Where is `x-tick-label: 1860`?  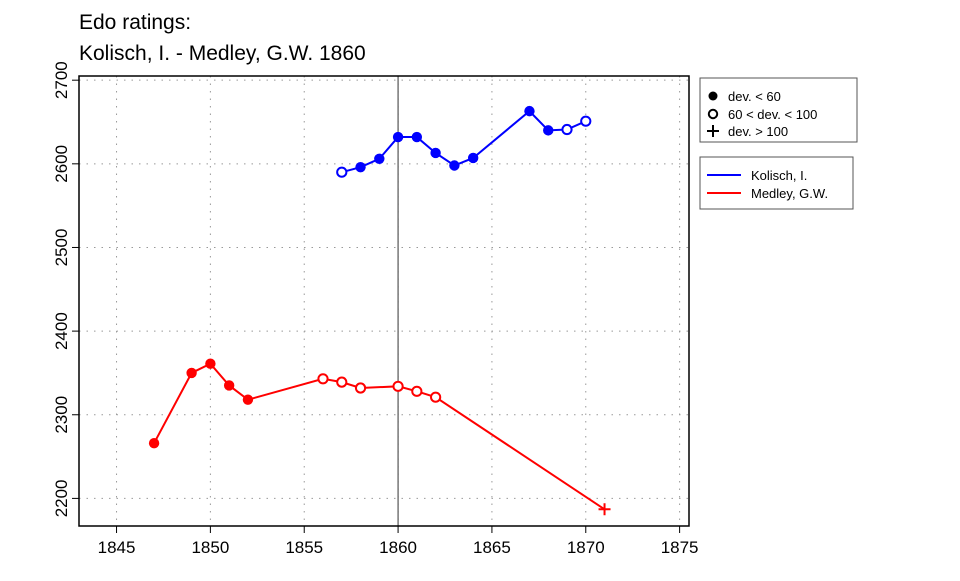 x-tick-label: 1860 is located at coordinates (398, 547).